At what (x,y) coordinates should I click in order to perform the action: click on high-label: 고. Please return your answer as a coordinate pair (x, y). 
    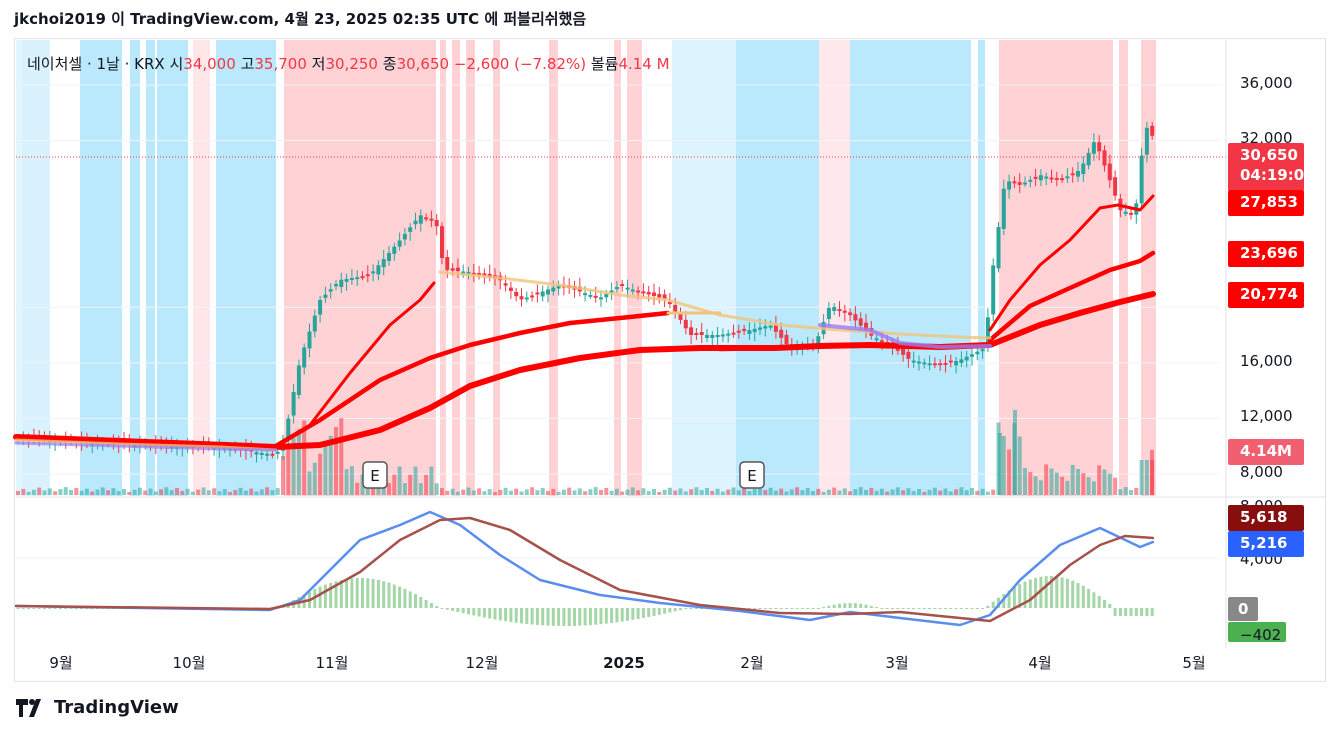
    Looking at the image, I should click on (247, 64).